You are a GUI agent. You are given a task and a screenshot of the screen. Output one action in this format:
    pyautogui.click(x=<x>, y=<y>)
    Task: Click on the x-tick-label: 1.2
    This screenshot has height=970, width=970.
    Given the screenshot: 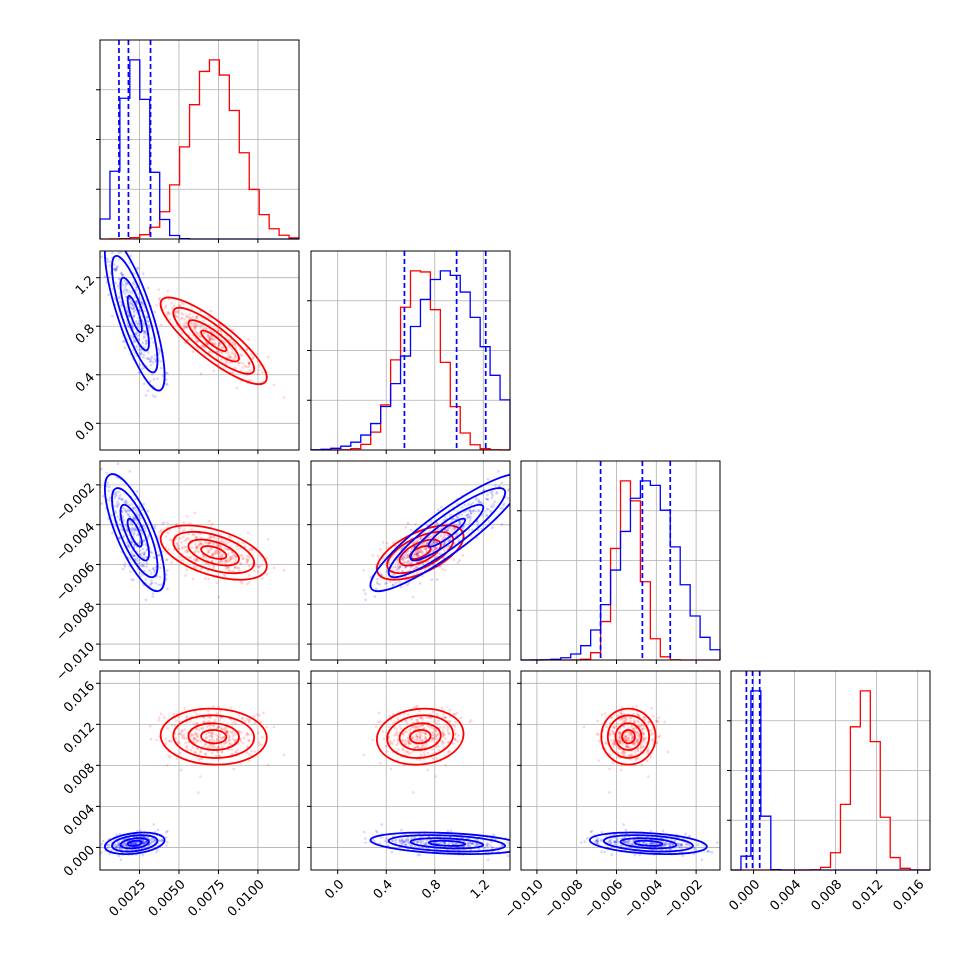 What is the action you would take?
    pyautogui.click(x=480, y=889)
    